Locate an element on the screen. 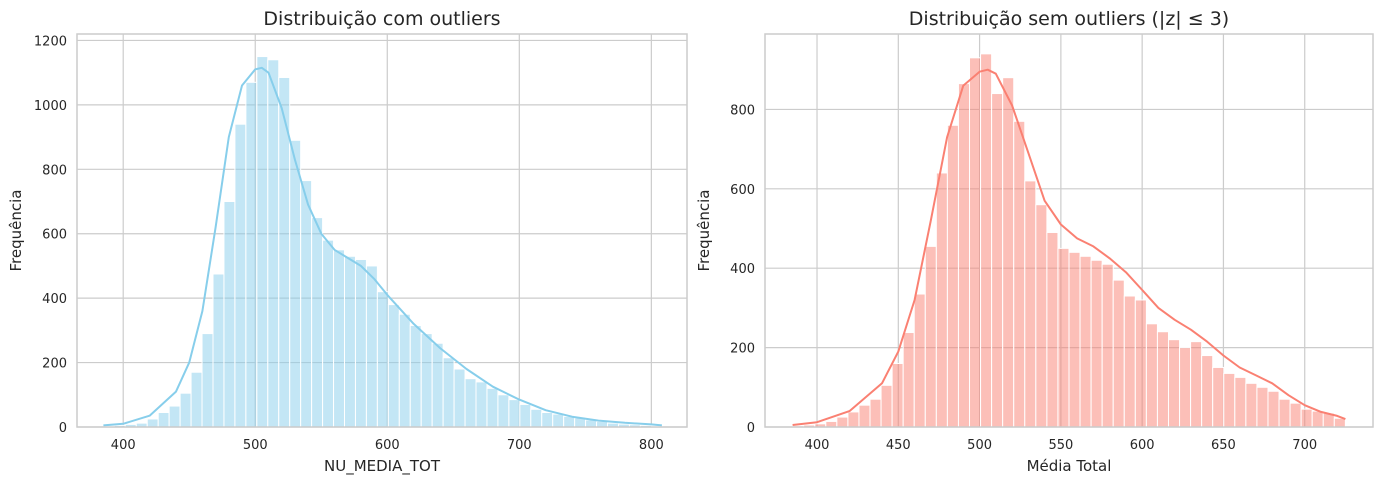 The height and width of the screenshot is (484, 1384). x-tick-label: 650 is located at coordinates (1223, 445).